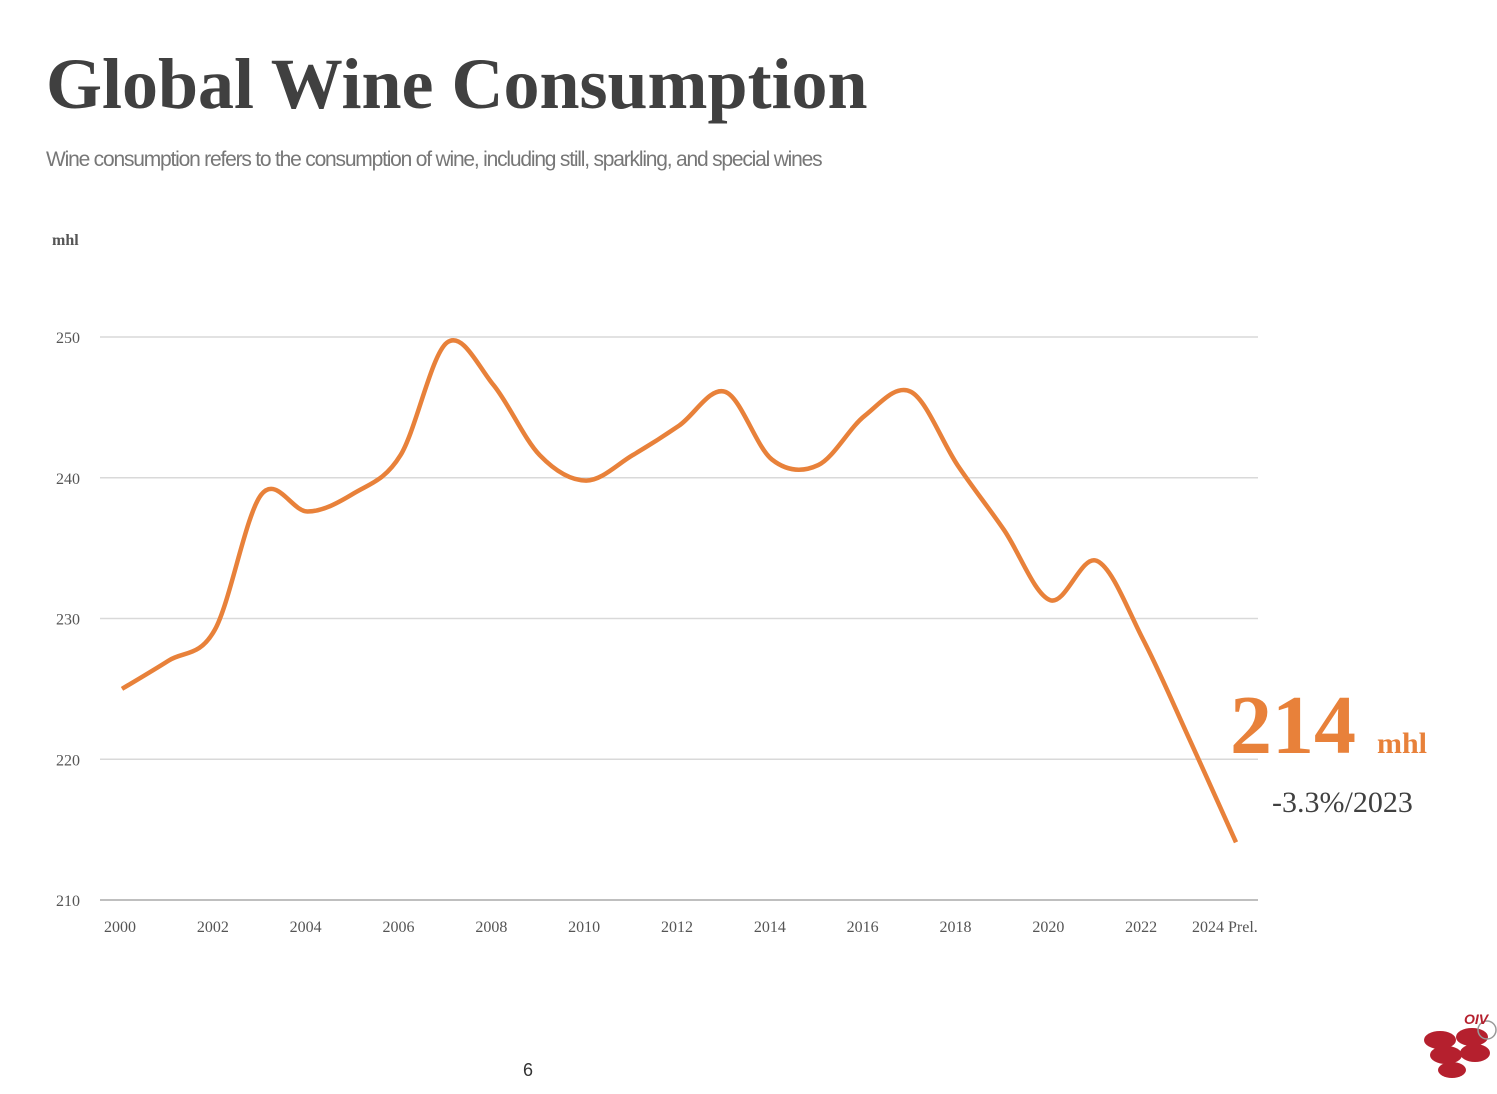  I want to click on x-tick-label: 2006, so click(399, 927).